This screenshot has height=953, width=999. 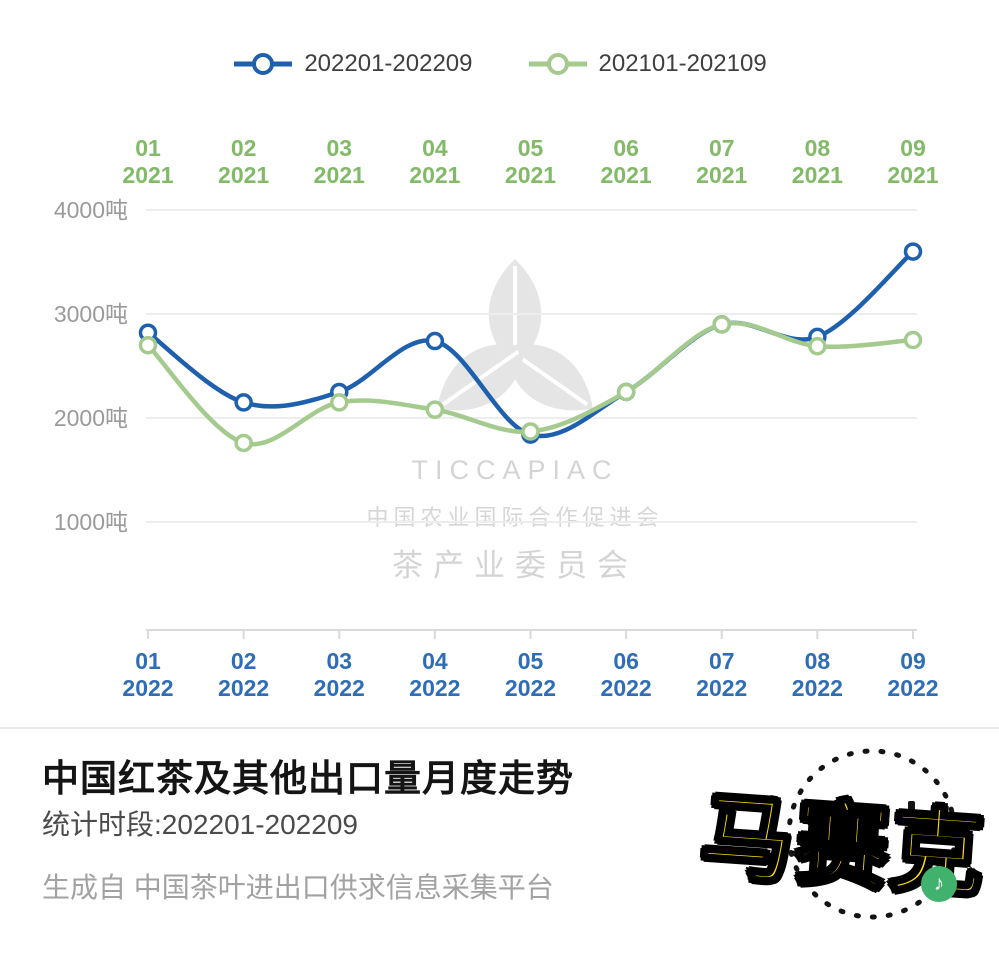 I want to click on dotted-circle-decoration, so click(x=872, y=834).